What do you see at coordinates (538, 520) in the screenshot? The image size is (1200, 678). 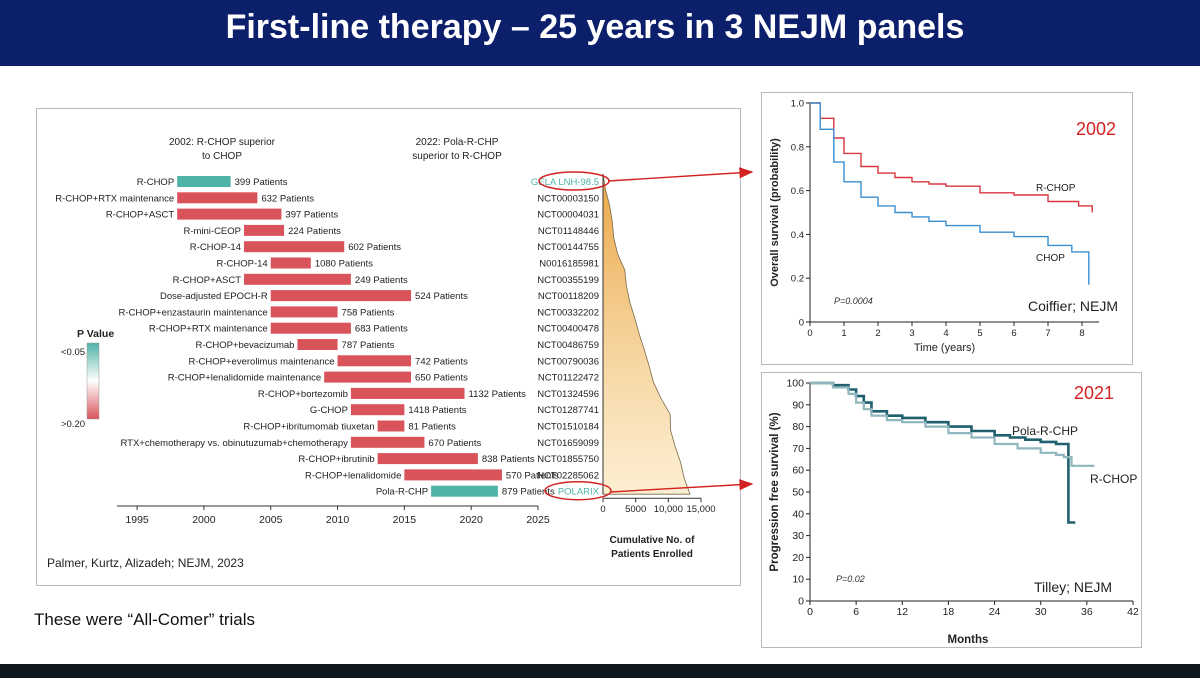 I see `year-tick-label: 2025` at bounding box center [538, 520].